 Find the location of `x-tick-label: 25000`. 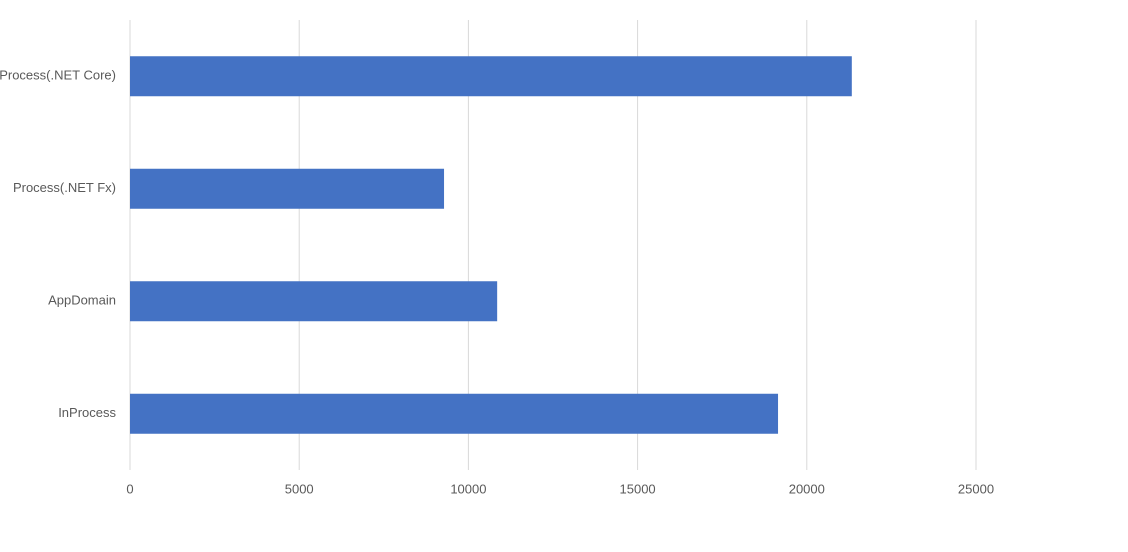

x-tick-label: 25000 is located at coordinates (976, 488).